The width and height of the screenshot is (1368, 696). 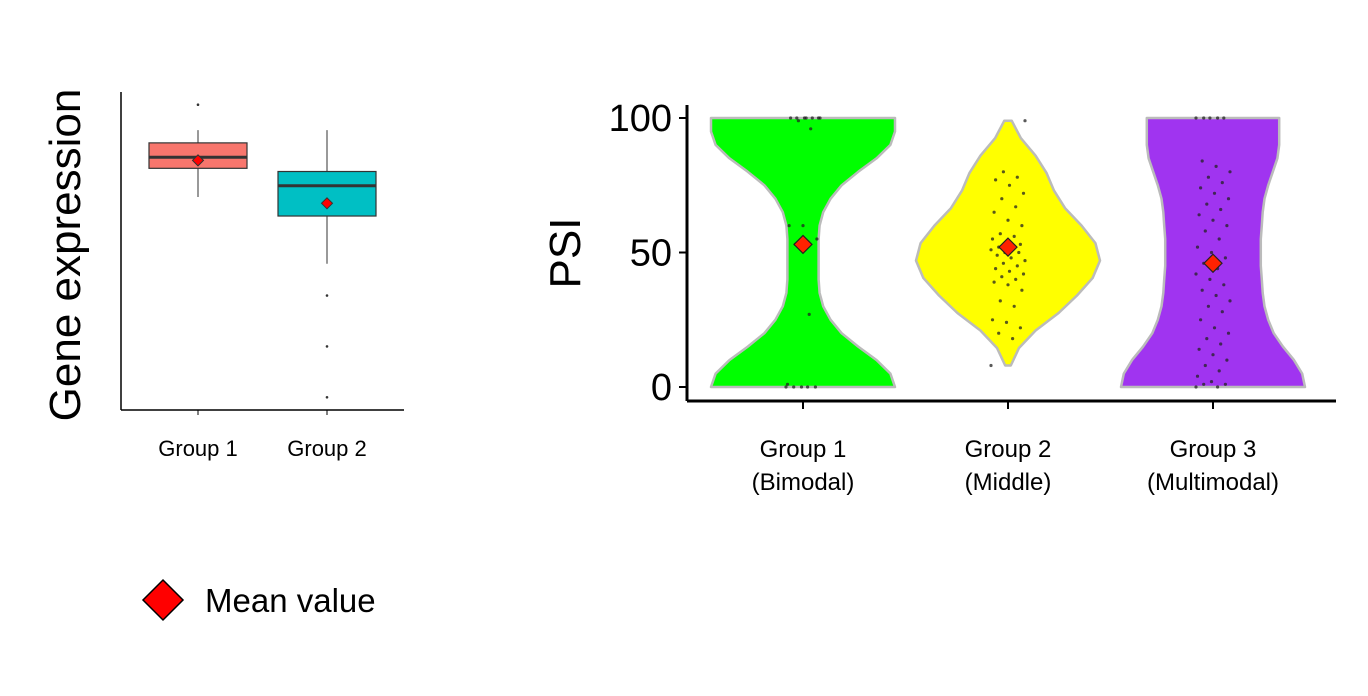 I want to click on box-x-tick-label: Group 2, so click(x=327, y=448).